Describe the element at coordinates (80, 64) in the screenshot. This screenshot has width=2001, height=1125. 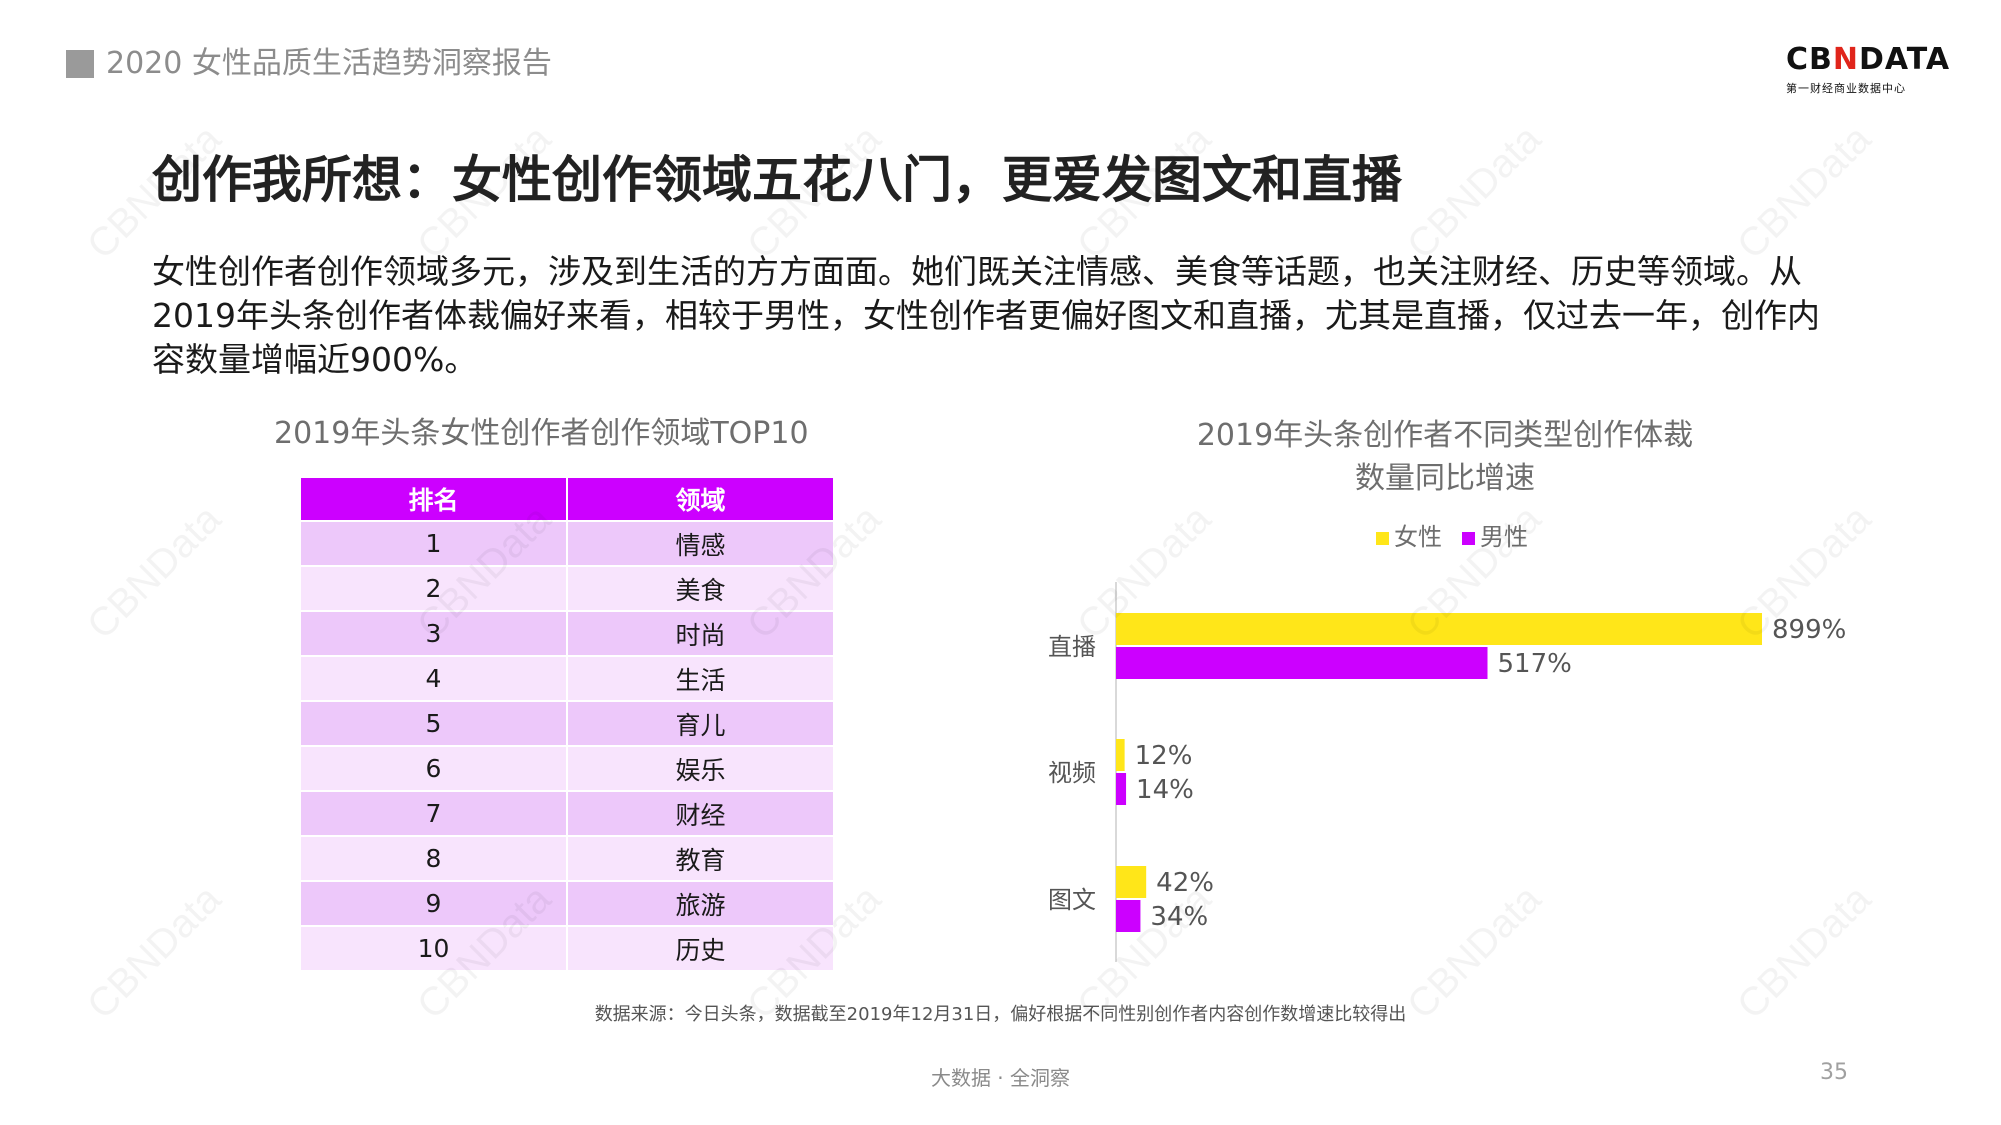
I see `header-square-icon` at that location.